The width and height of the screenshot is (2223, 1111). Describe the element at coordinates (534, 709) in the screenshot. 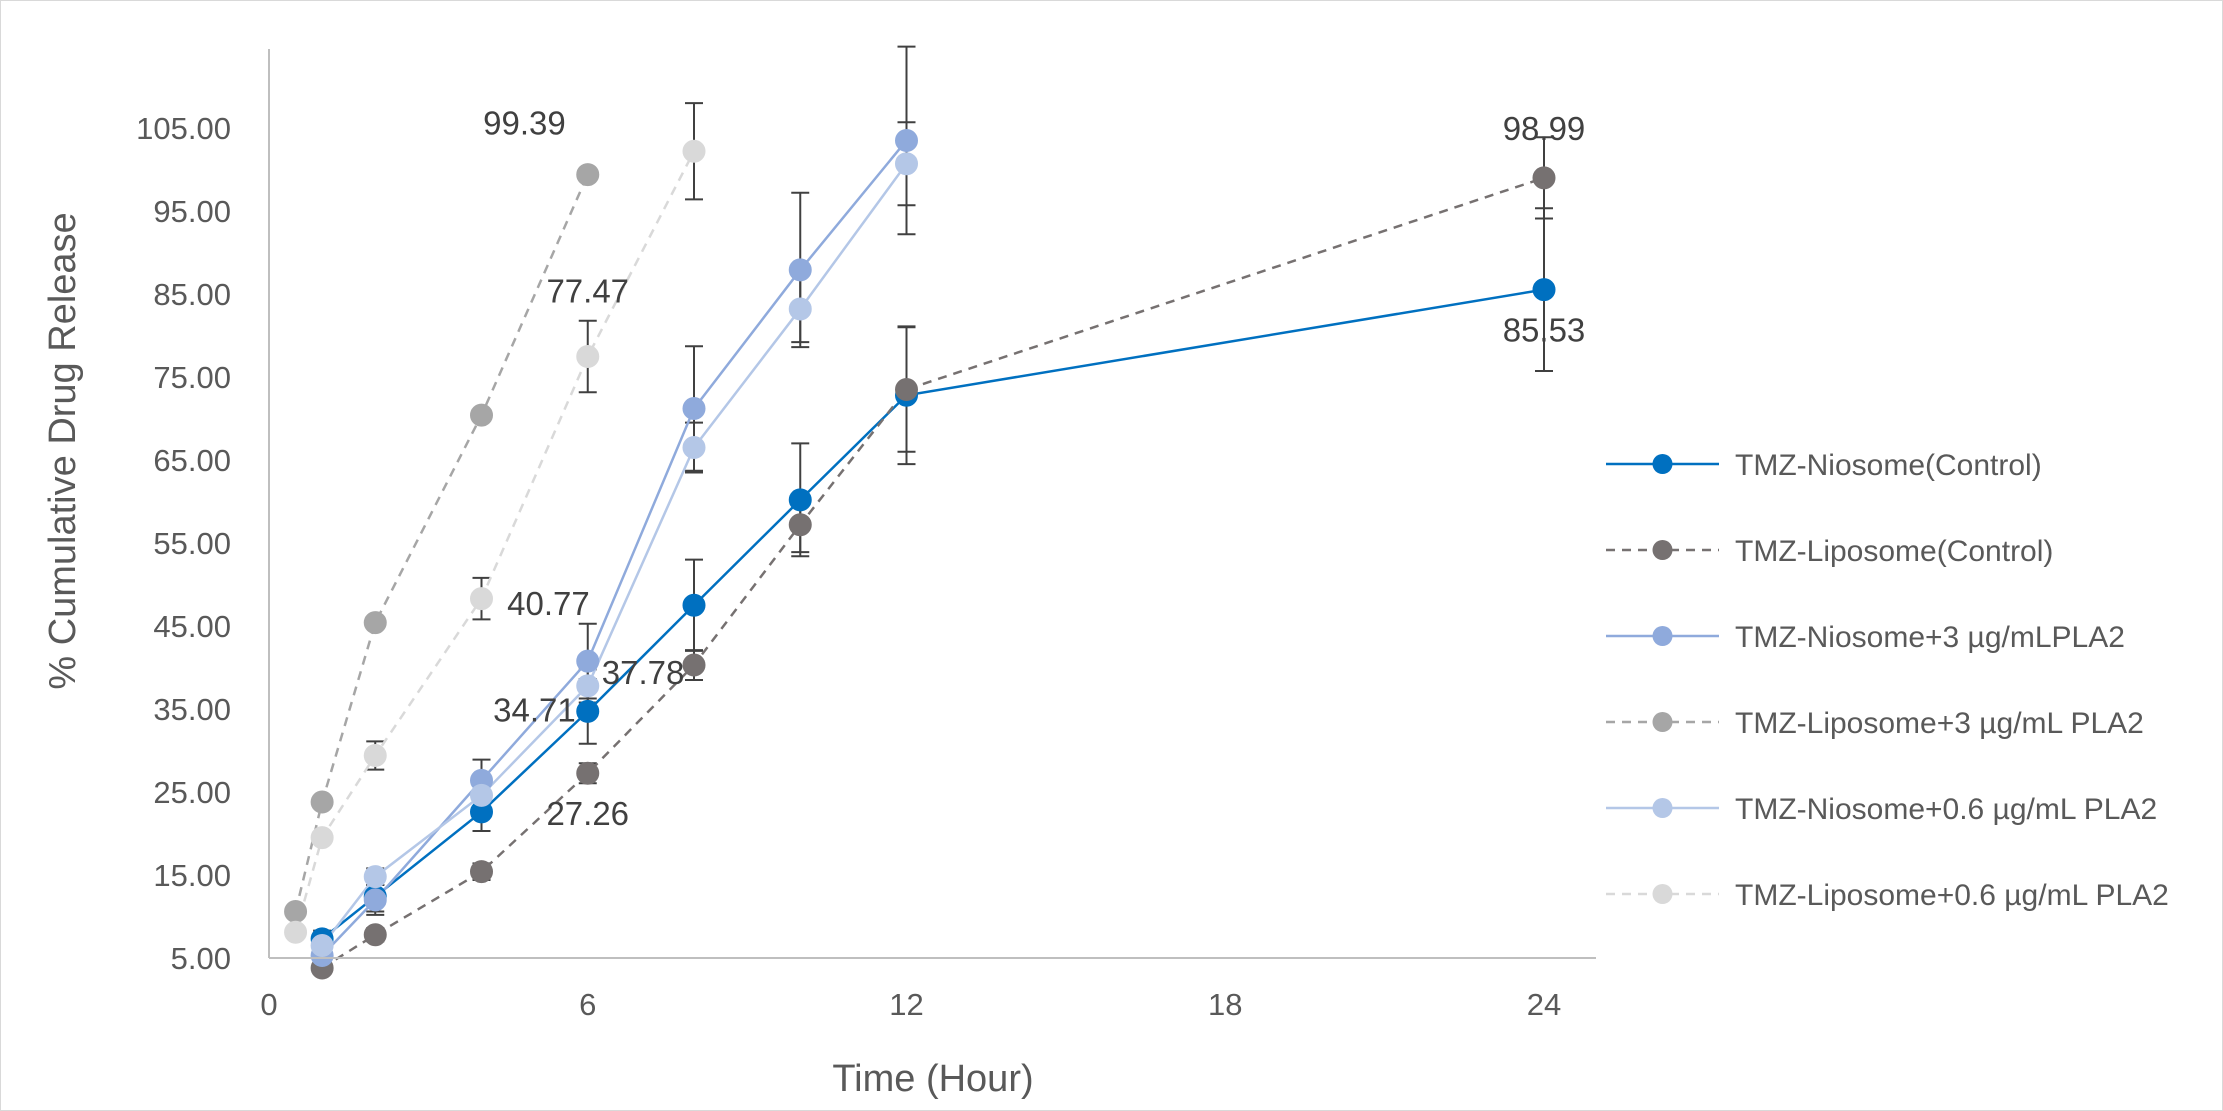

I see `data-label: 34.71` at that location.